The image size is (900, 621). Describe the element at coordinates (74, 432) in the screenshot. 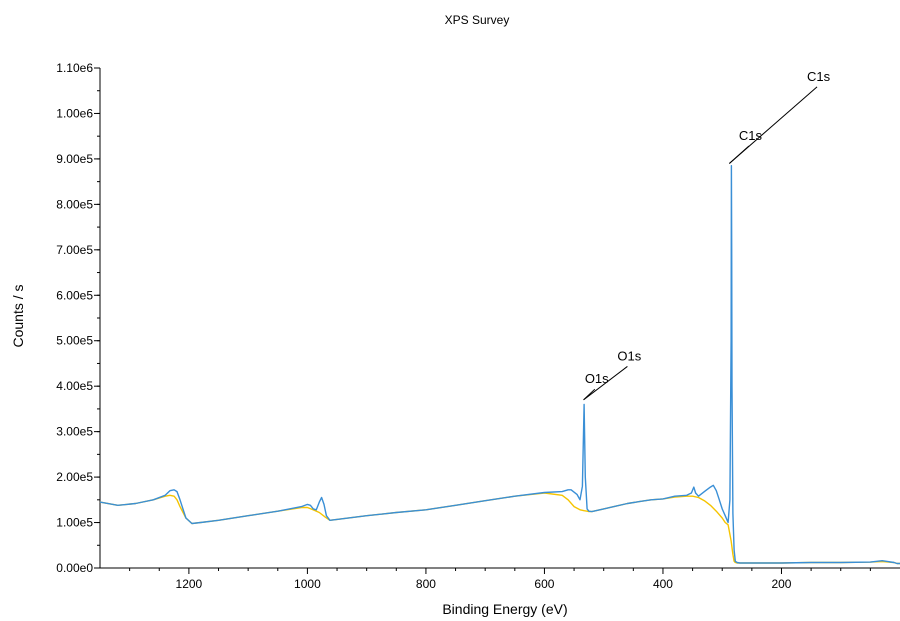

I see `y-tick-label: 3.00e5` at that location.